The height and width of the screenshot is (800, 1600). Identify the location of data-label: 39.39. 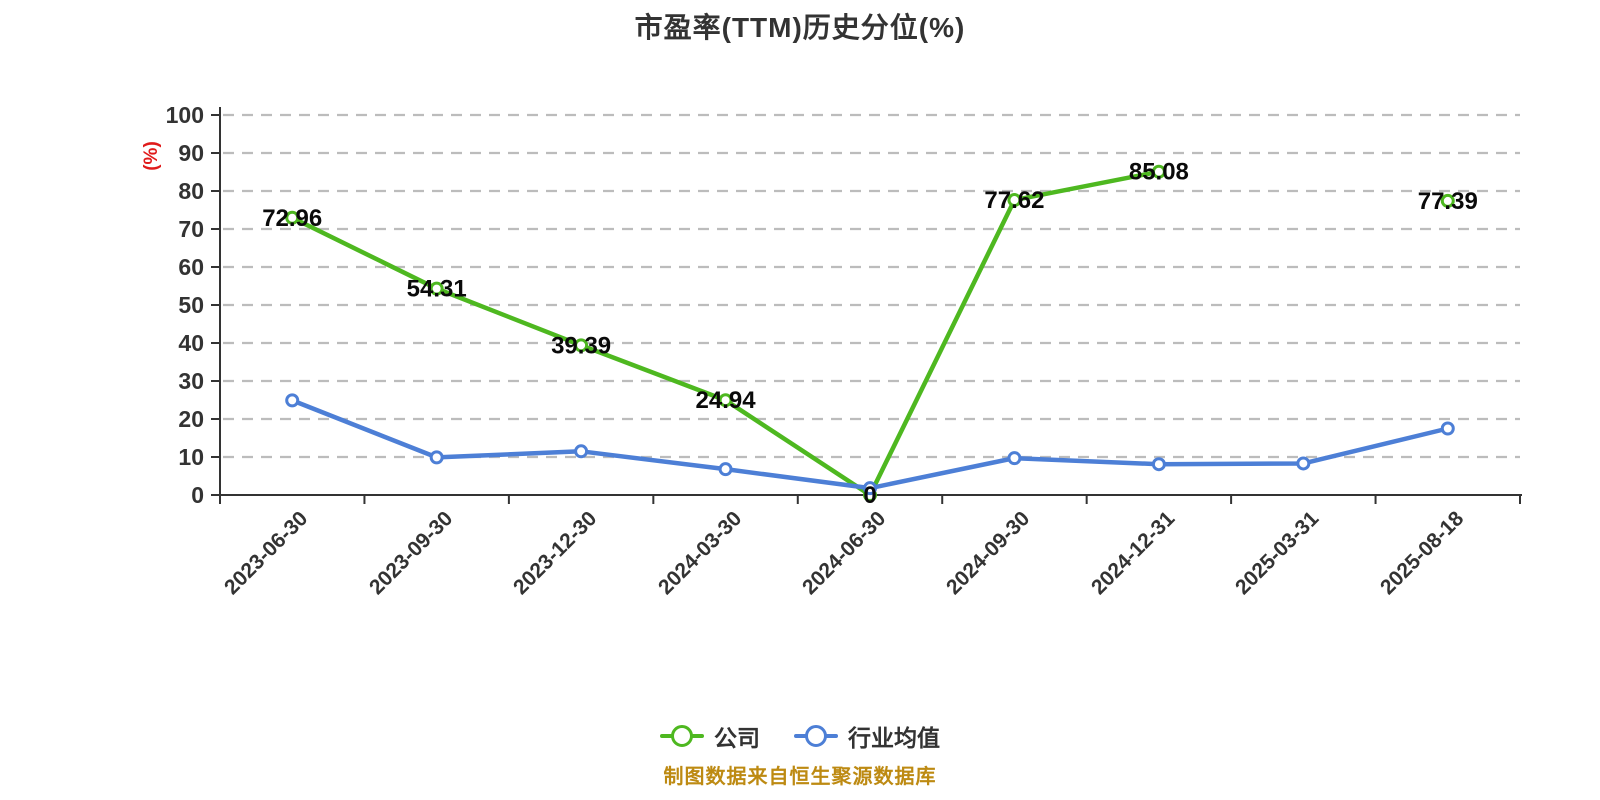
(581, 345).